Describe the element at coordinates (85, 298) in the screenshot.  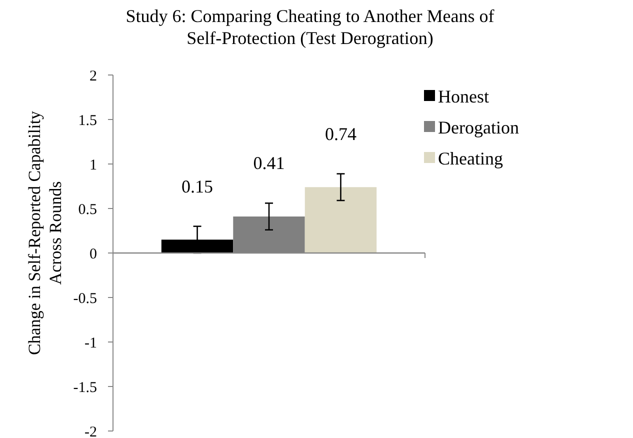
I see `y-tick-label: -0.5` at that location.